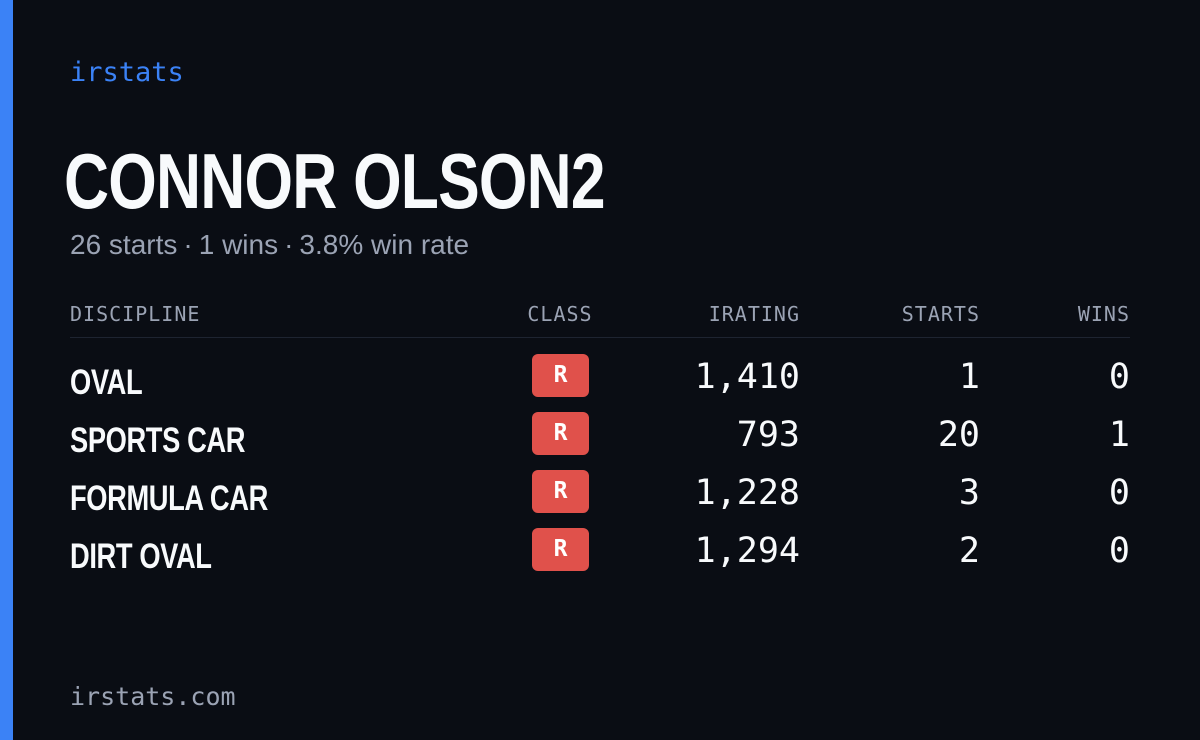 The image size is (1200, 740). Describe the element at coordinates (135, 314) in the screenshot. I see `header-discipline: DISCIPLINE` at that location.